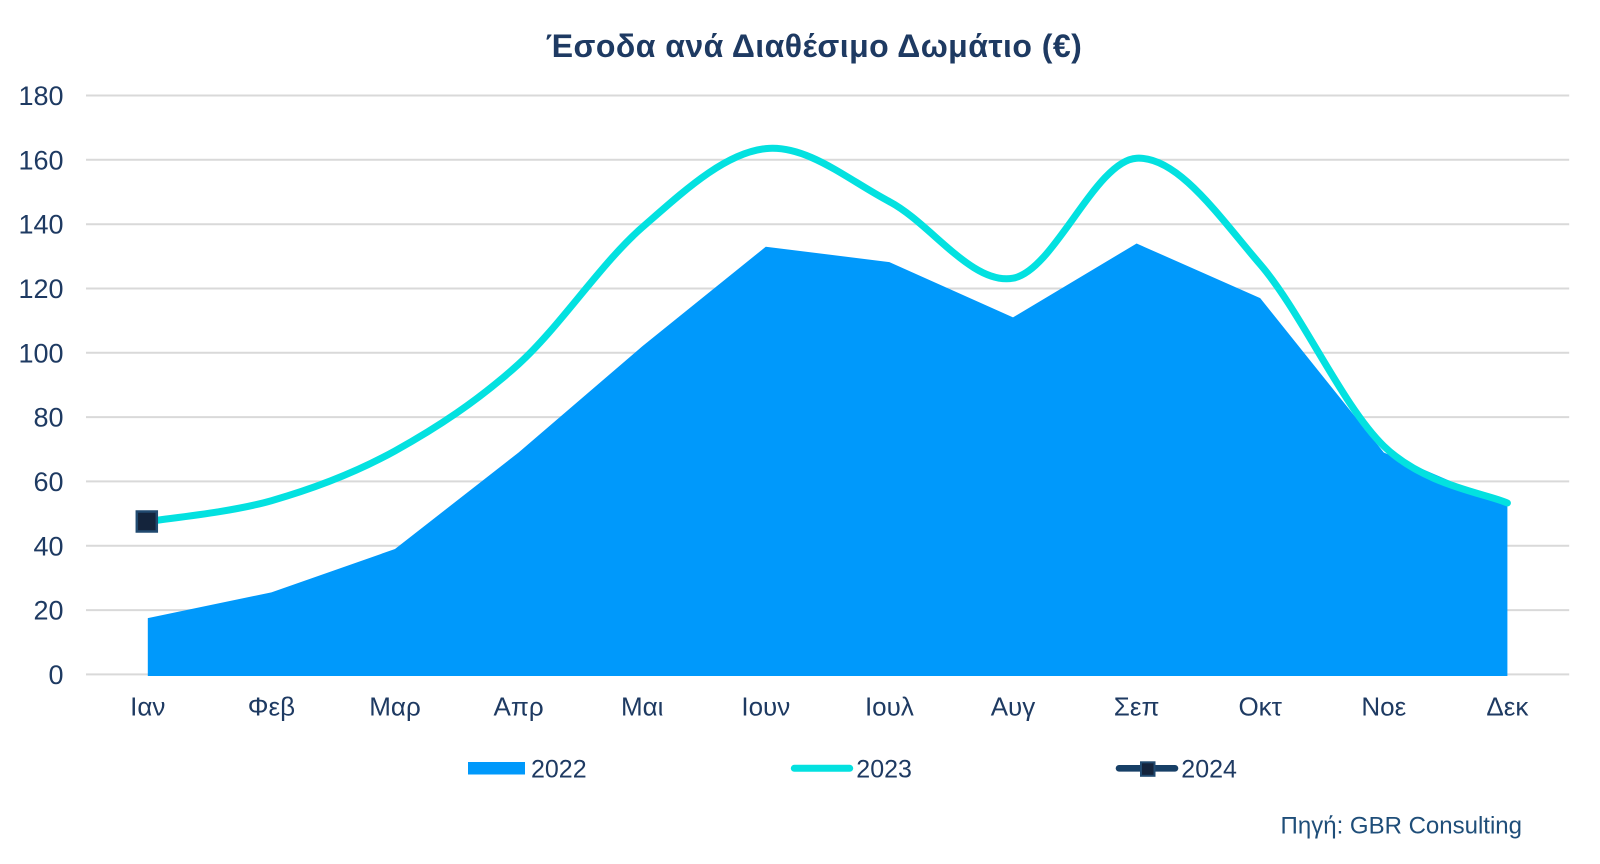 The width and height of the screenshot is (1600, 864). I want to click on svg-text: 160, so click(40, 160).